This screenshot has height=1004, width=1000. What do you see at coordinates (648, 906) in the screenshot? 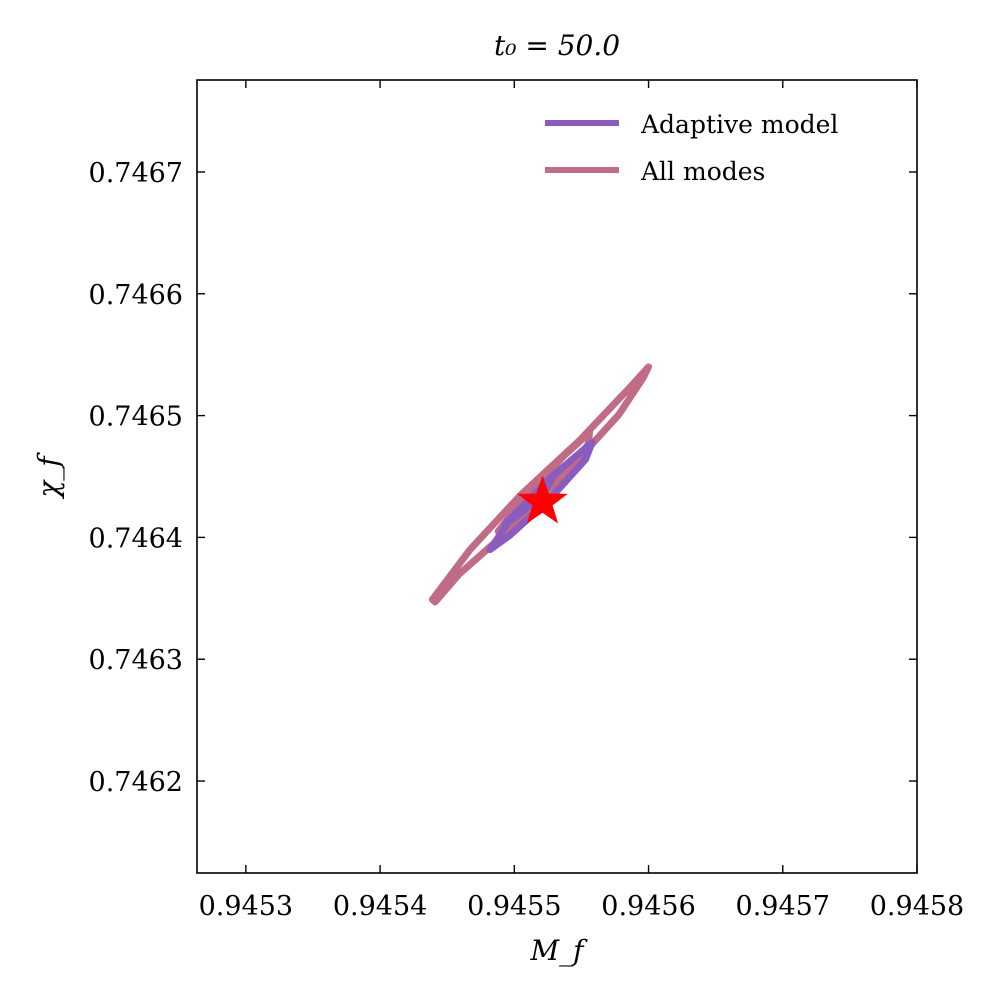
I see `x-tick-label: 0.9456` at bounding box center [648, 906].